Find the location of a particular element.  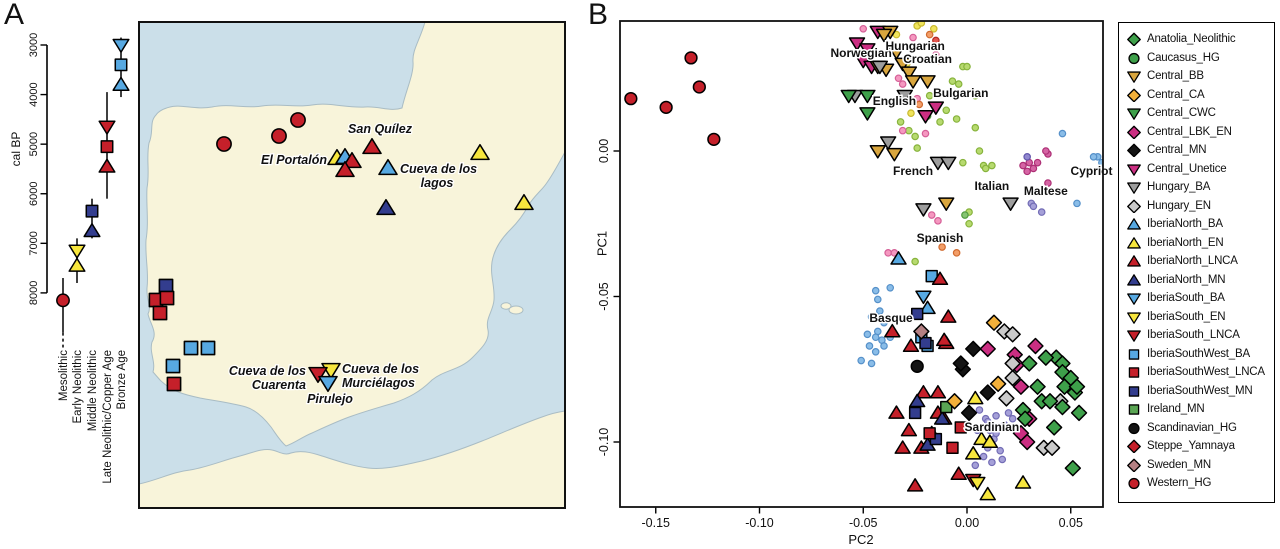

legend-item-Central_MN: Central_MN is located at coordinates (1199, 150).